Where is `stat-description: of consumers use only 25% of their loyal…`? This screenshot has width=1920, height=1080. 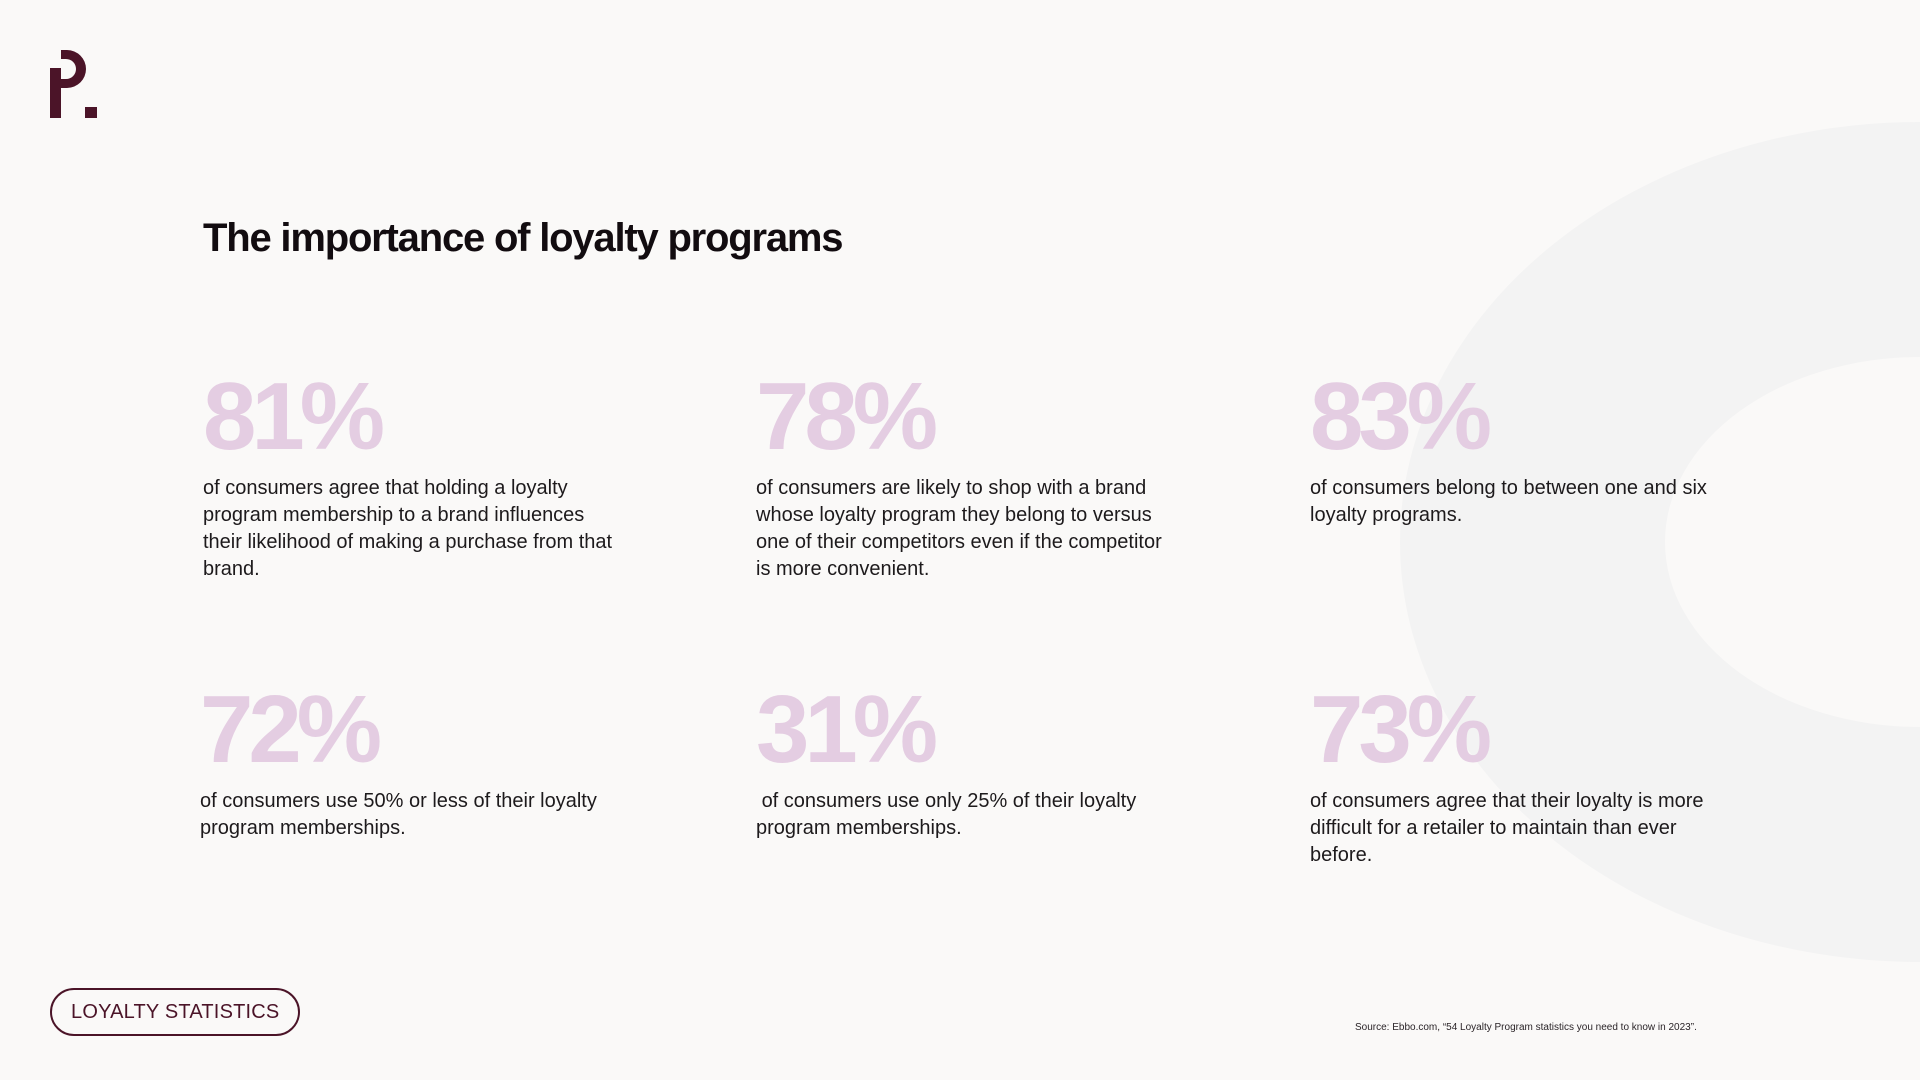
stat-description: of consumers use only 25% of their loyal… is located at coordinates (949, 814).